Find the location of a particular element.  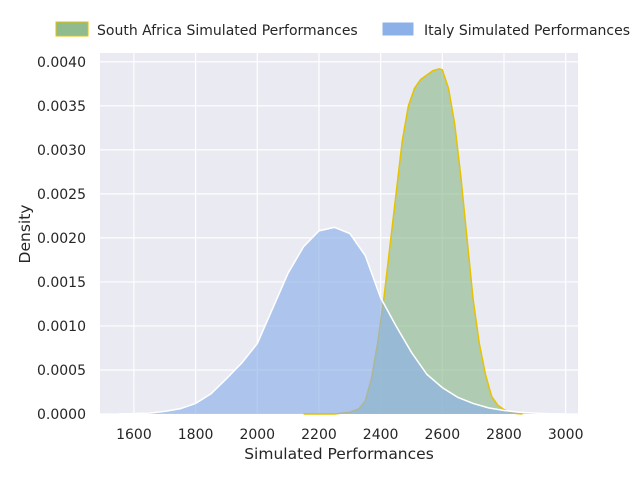

x-tick-label: 2600 is located at coordinates (442, 435).